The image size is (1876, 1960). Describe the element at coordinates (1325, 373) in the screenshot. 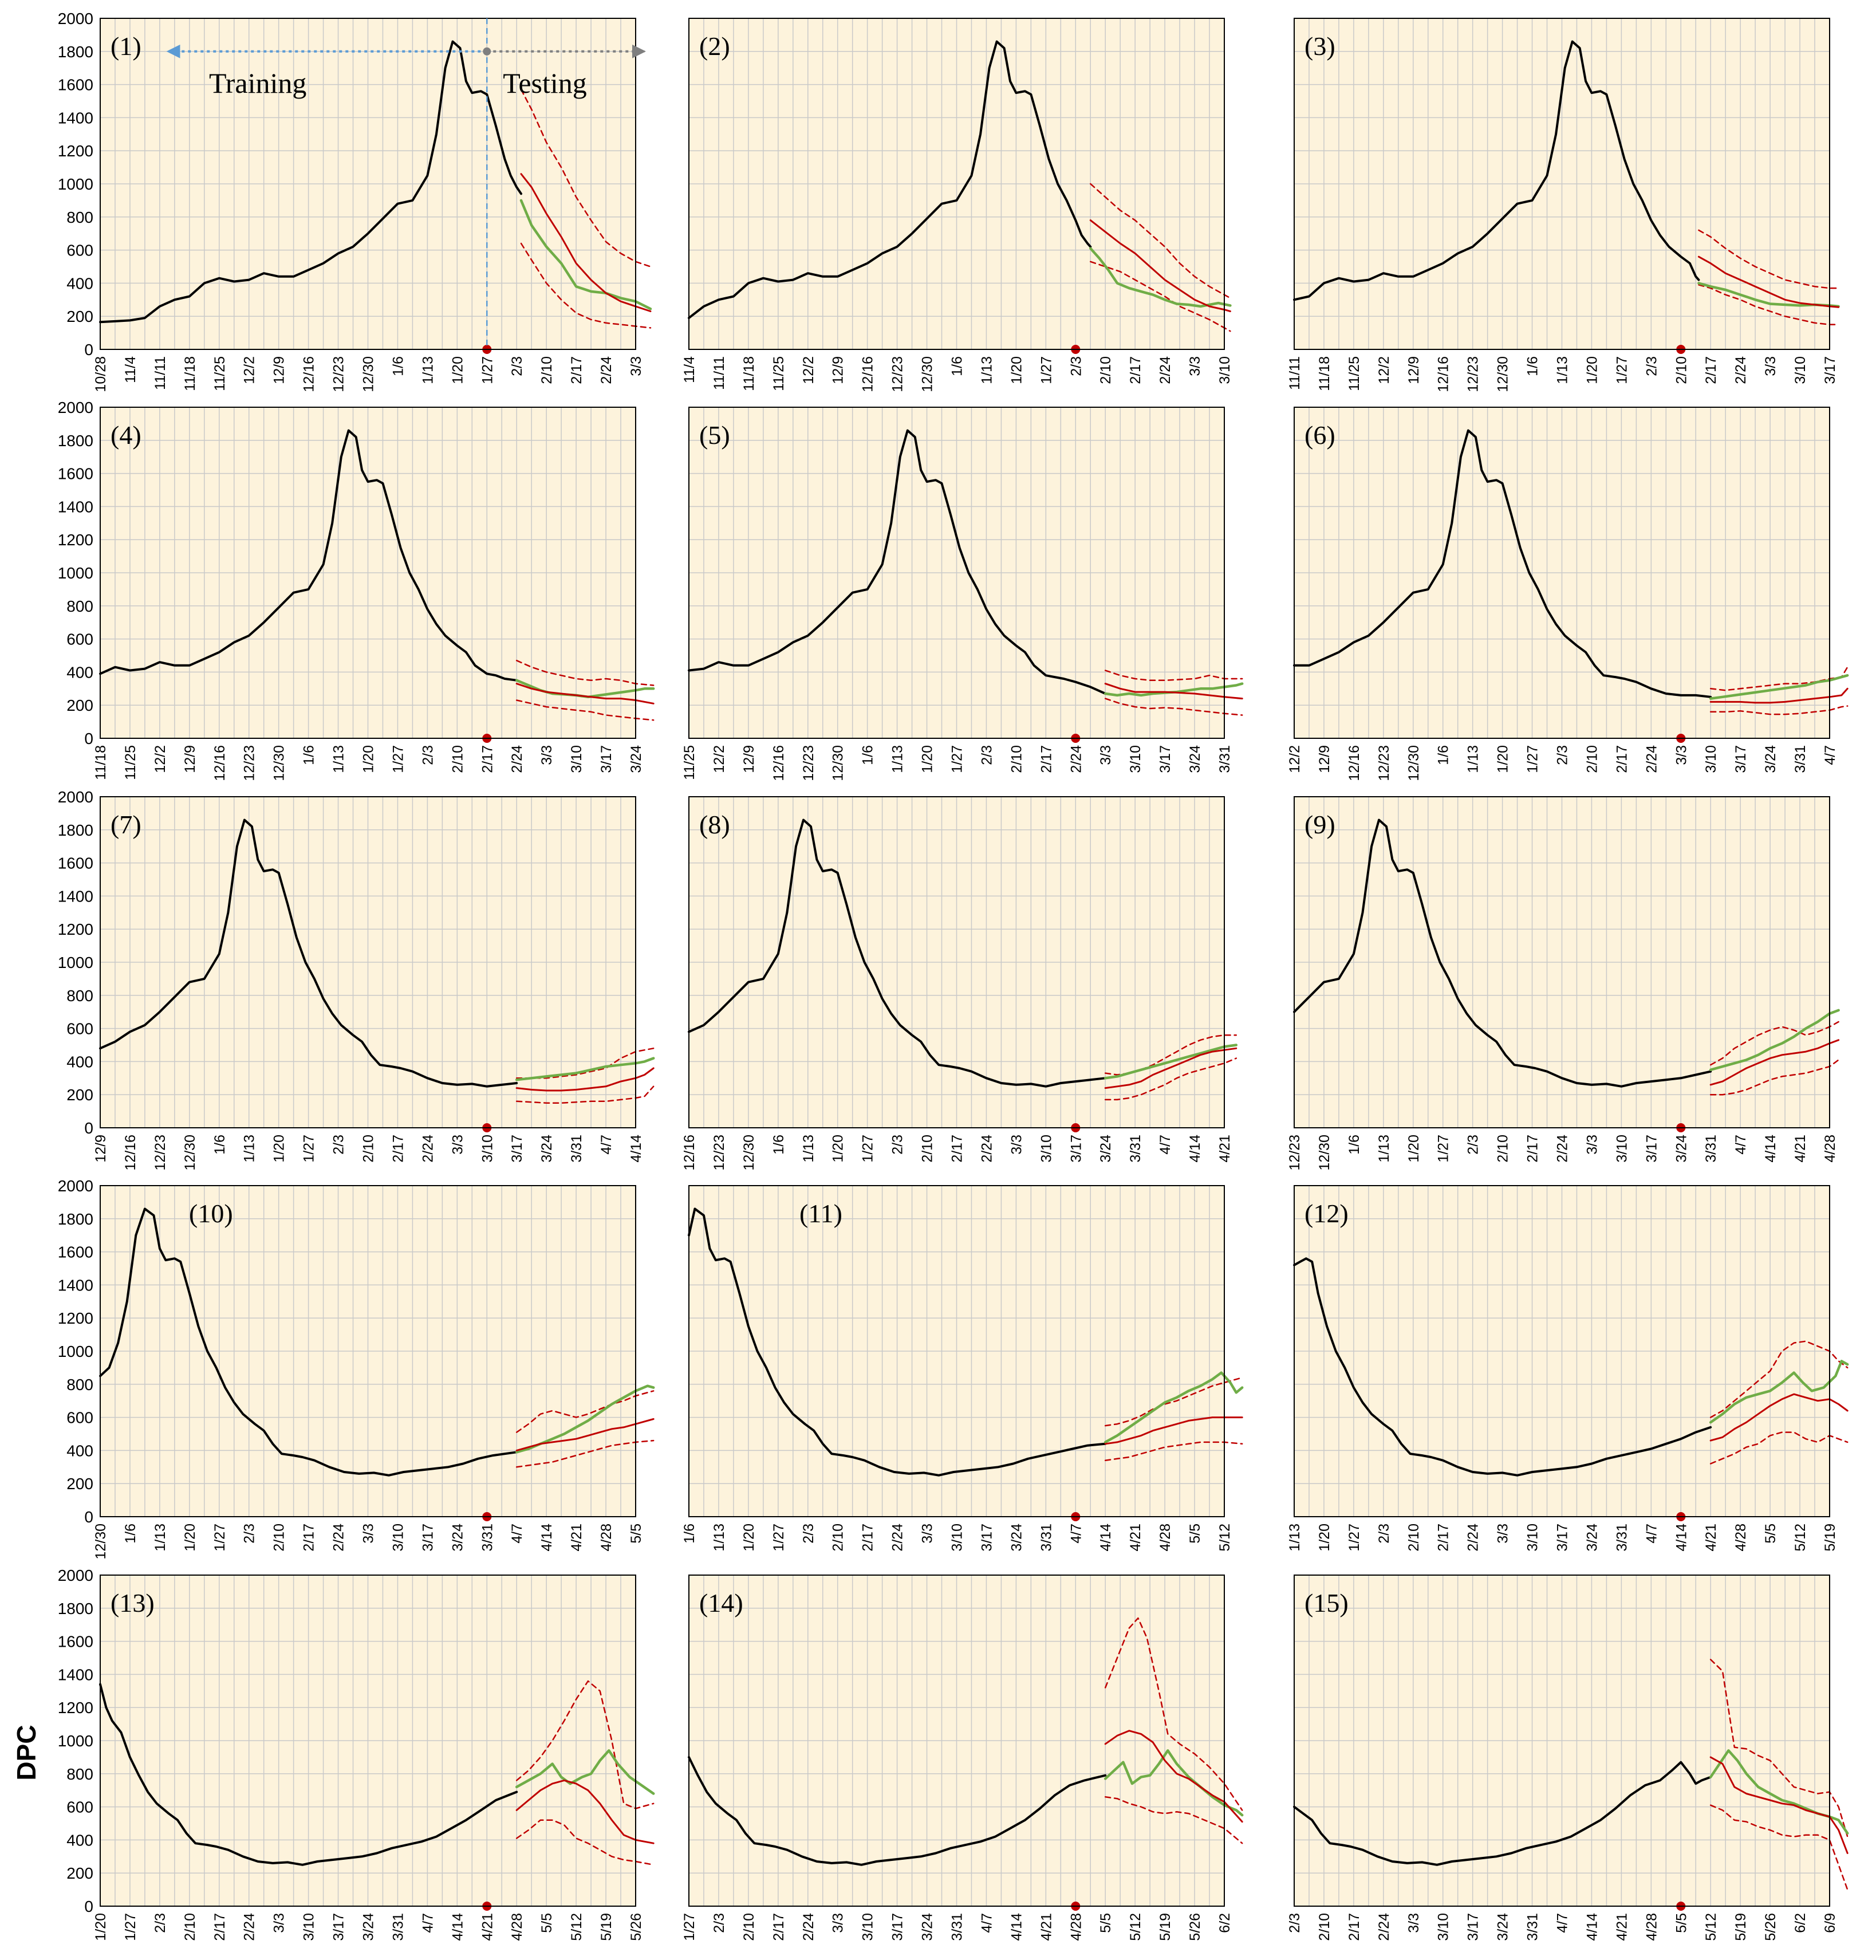

I see `x-tick-label: 11/18` at that location.